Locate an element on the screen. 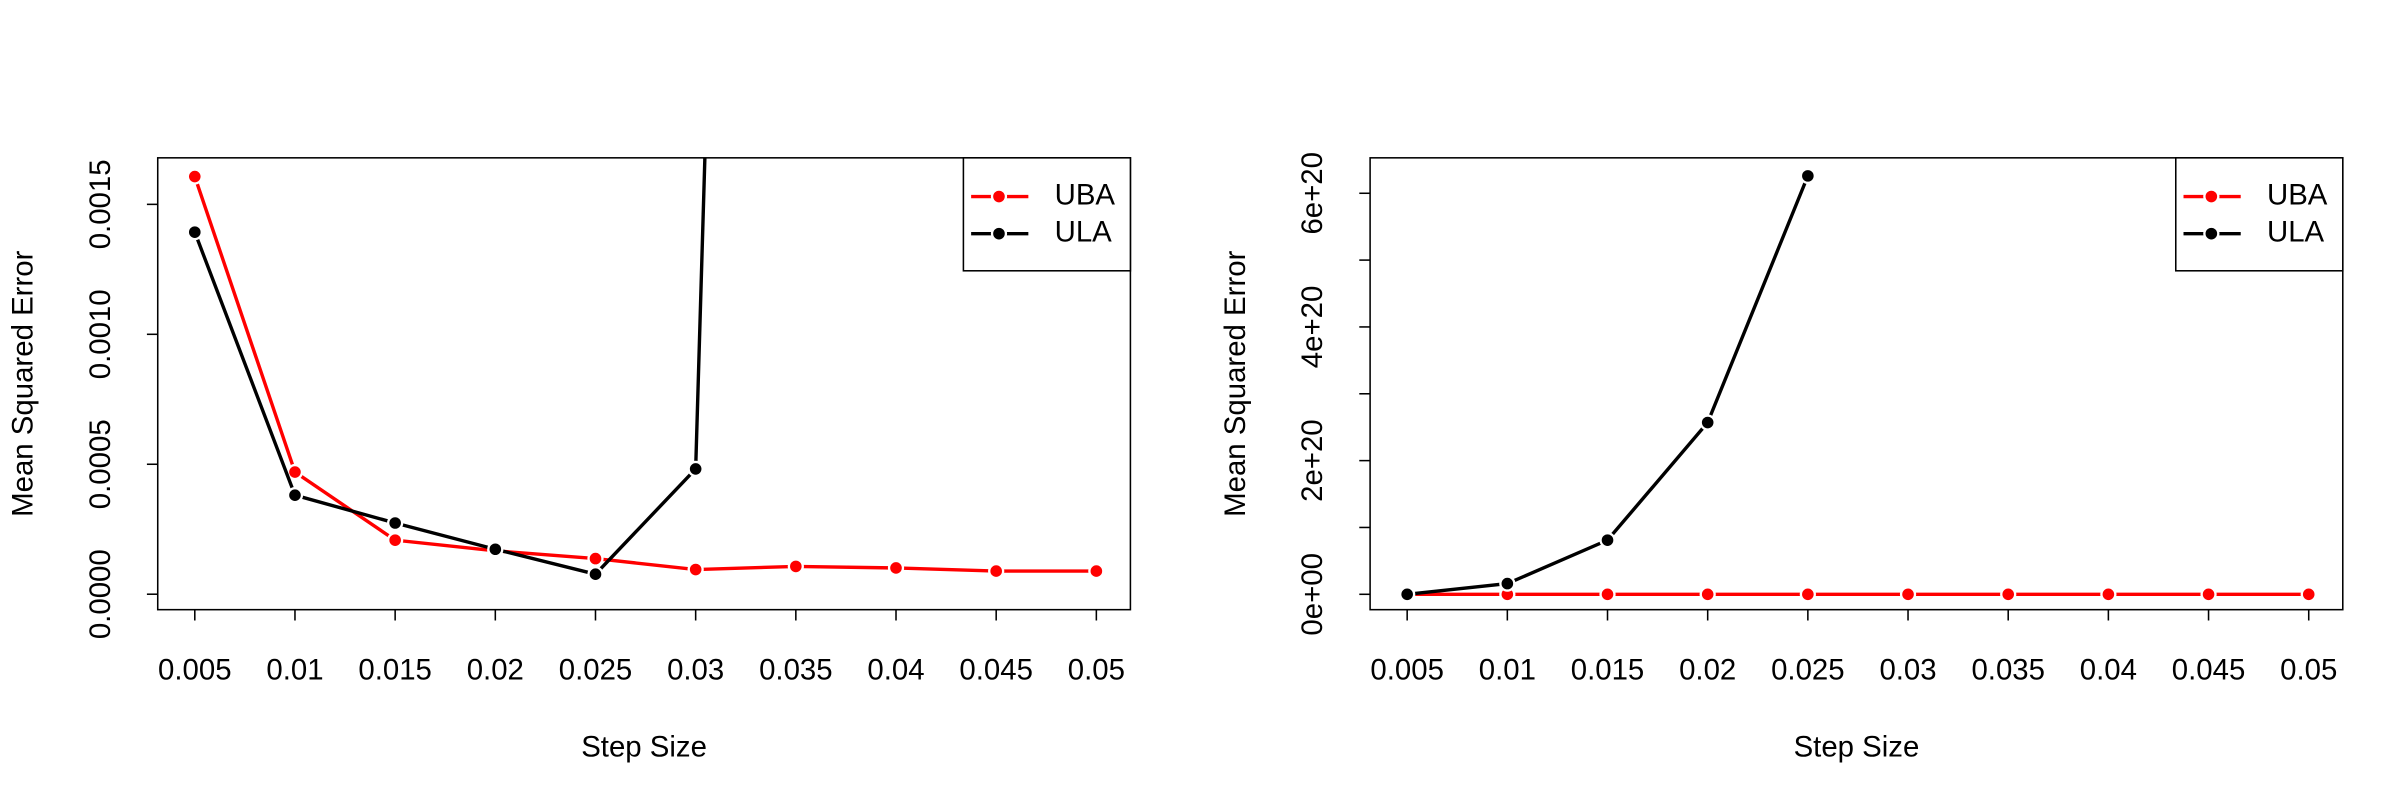  y-tick-label: 0.0000 is located at coordinates (100, 594).